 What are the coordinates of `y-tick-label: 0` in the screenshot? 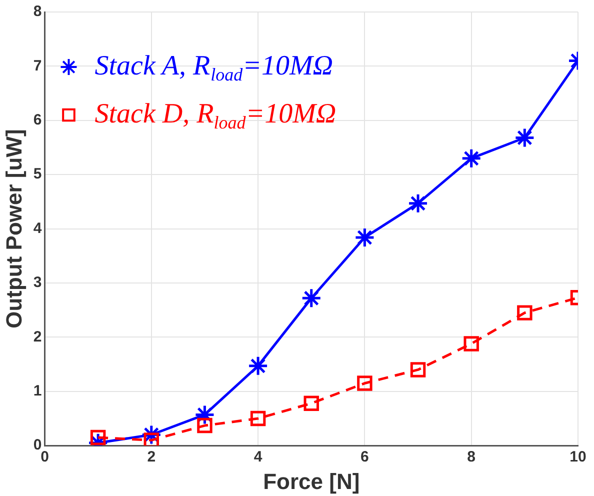 It's located at (37, 445).